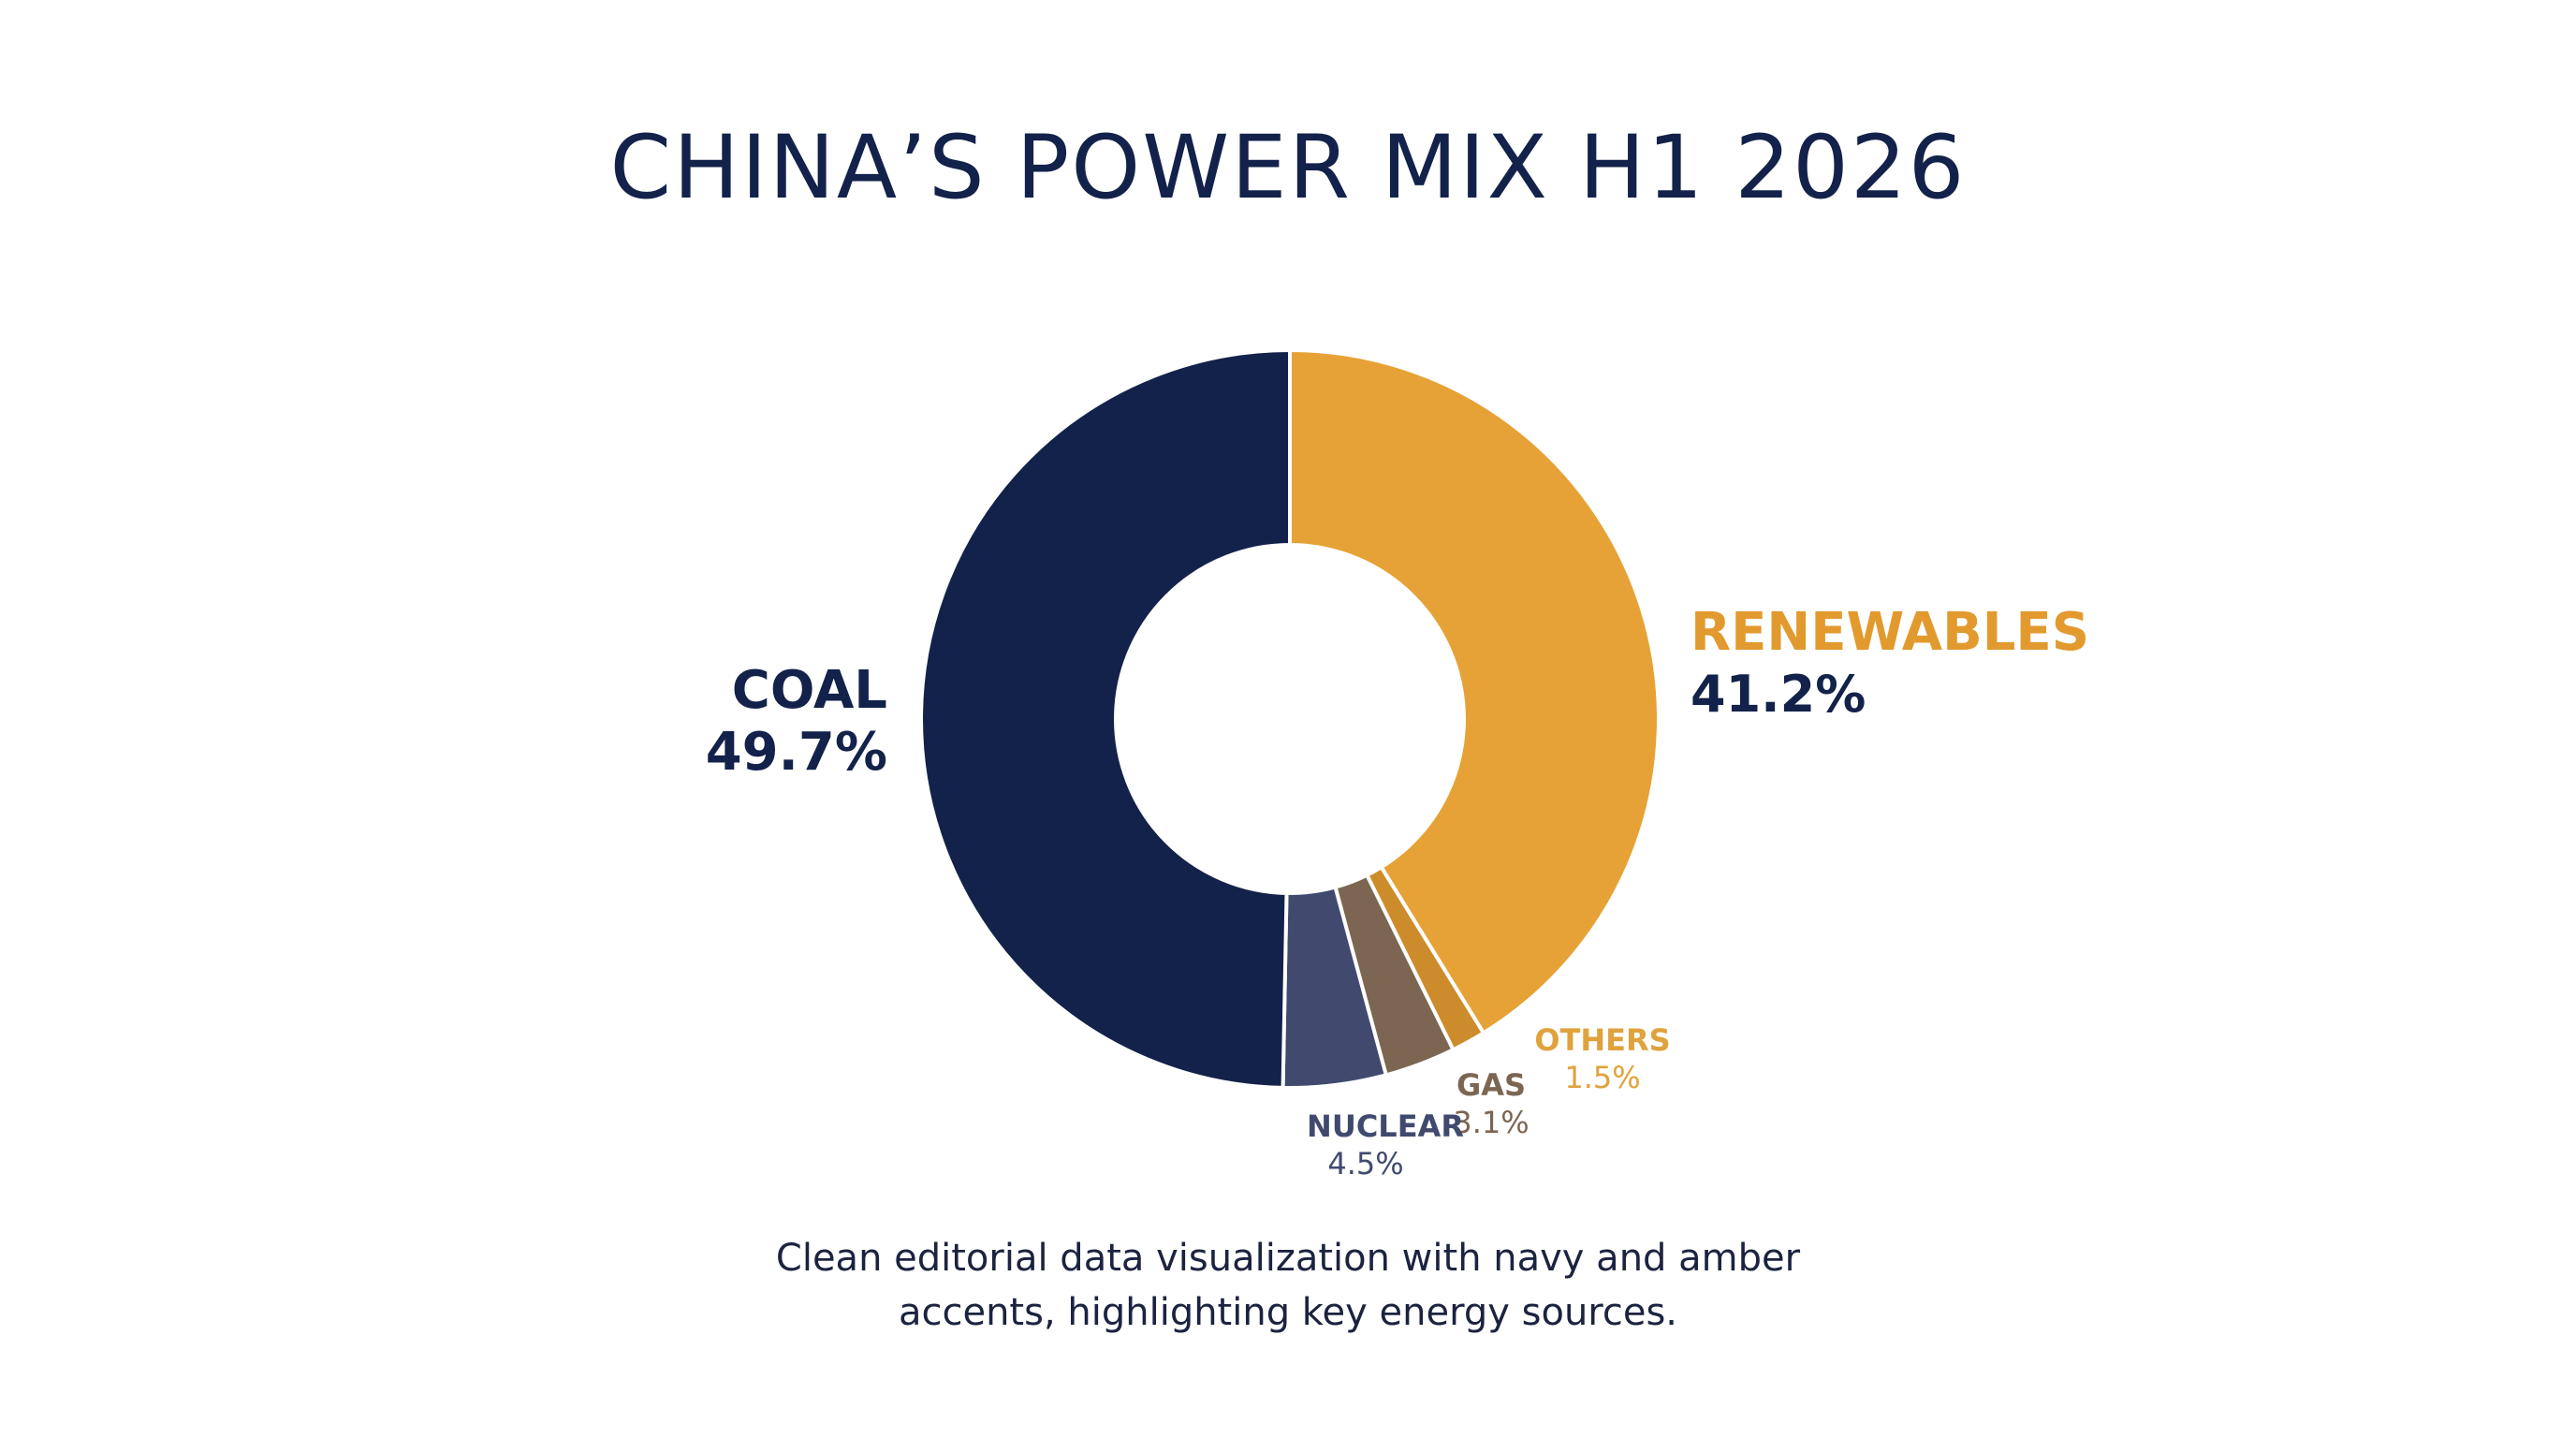  Describe the element at coordinates (1474, 691) in the screenshot. I see `slice-renewables` at that location.